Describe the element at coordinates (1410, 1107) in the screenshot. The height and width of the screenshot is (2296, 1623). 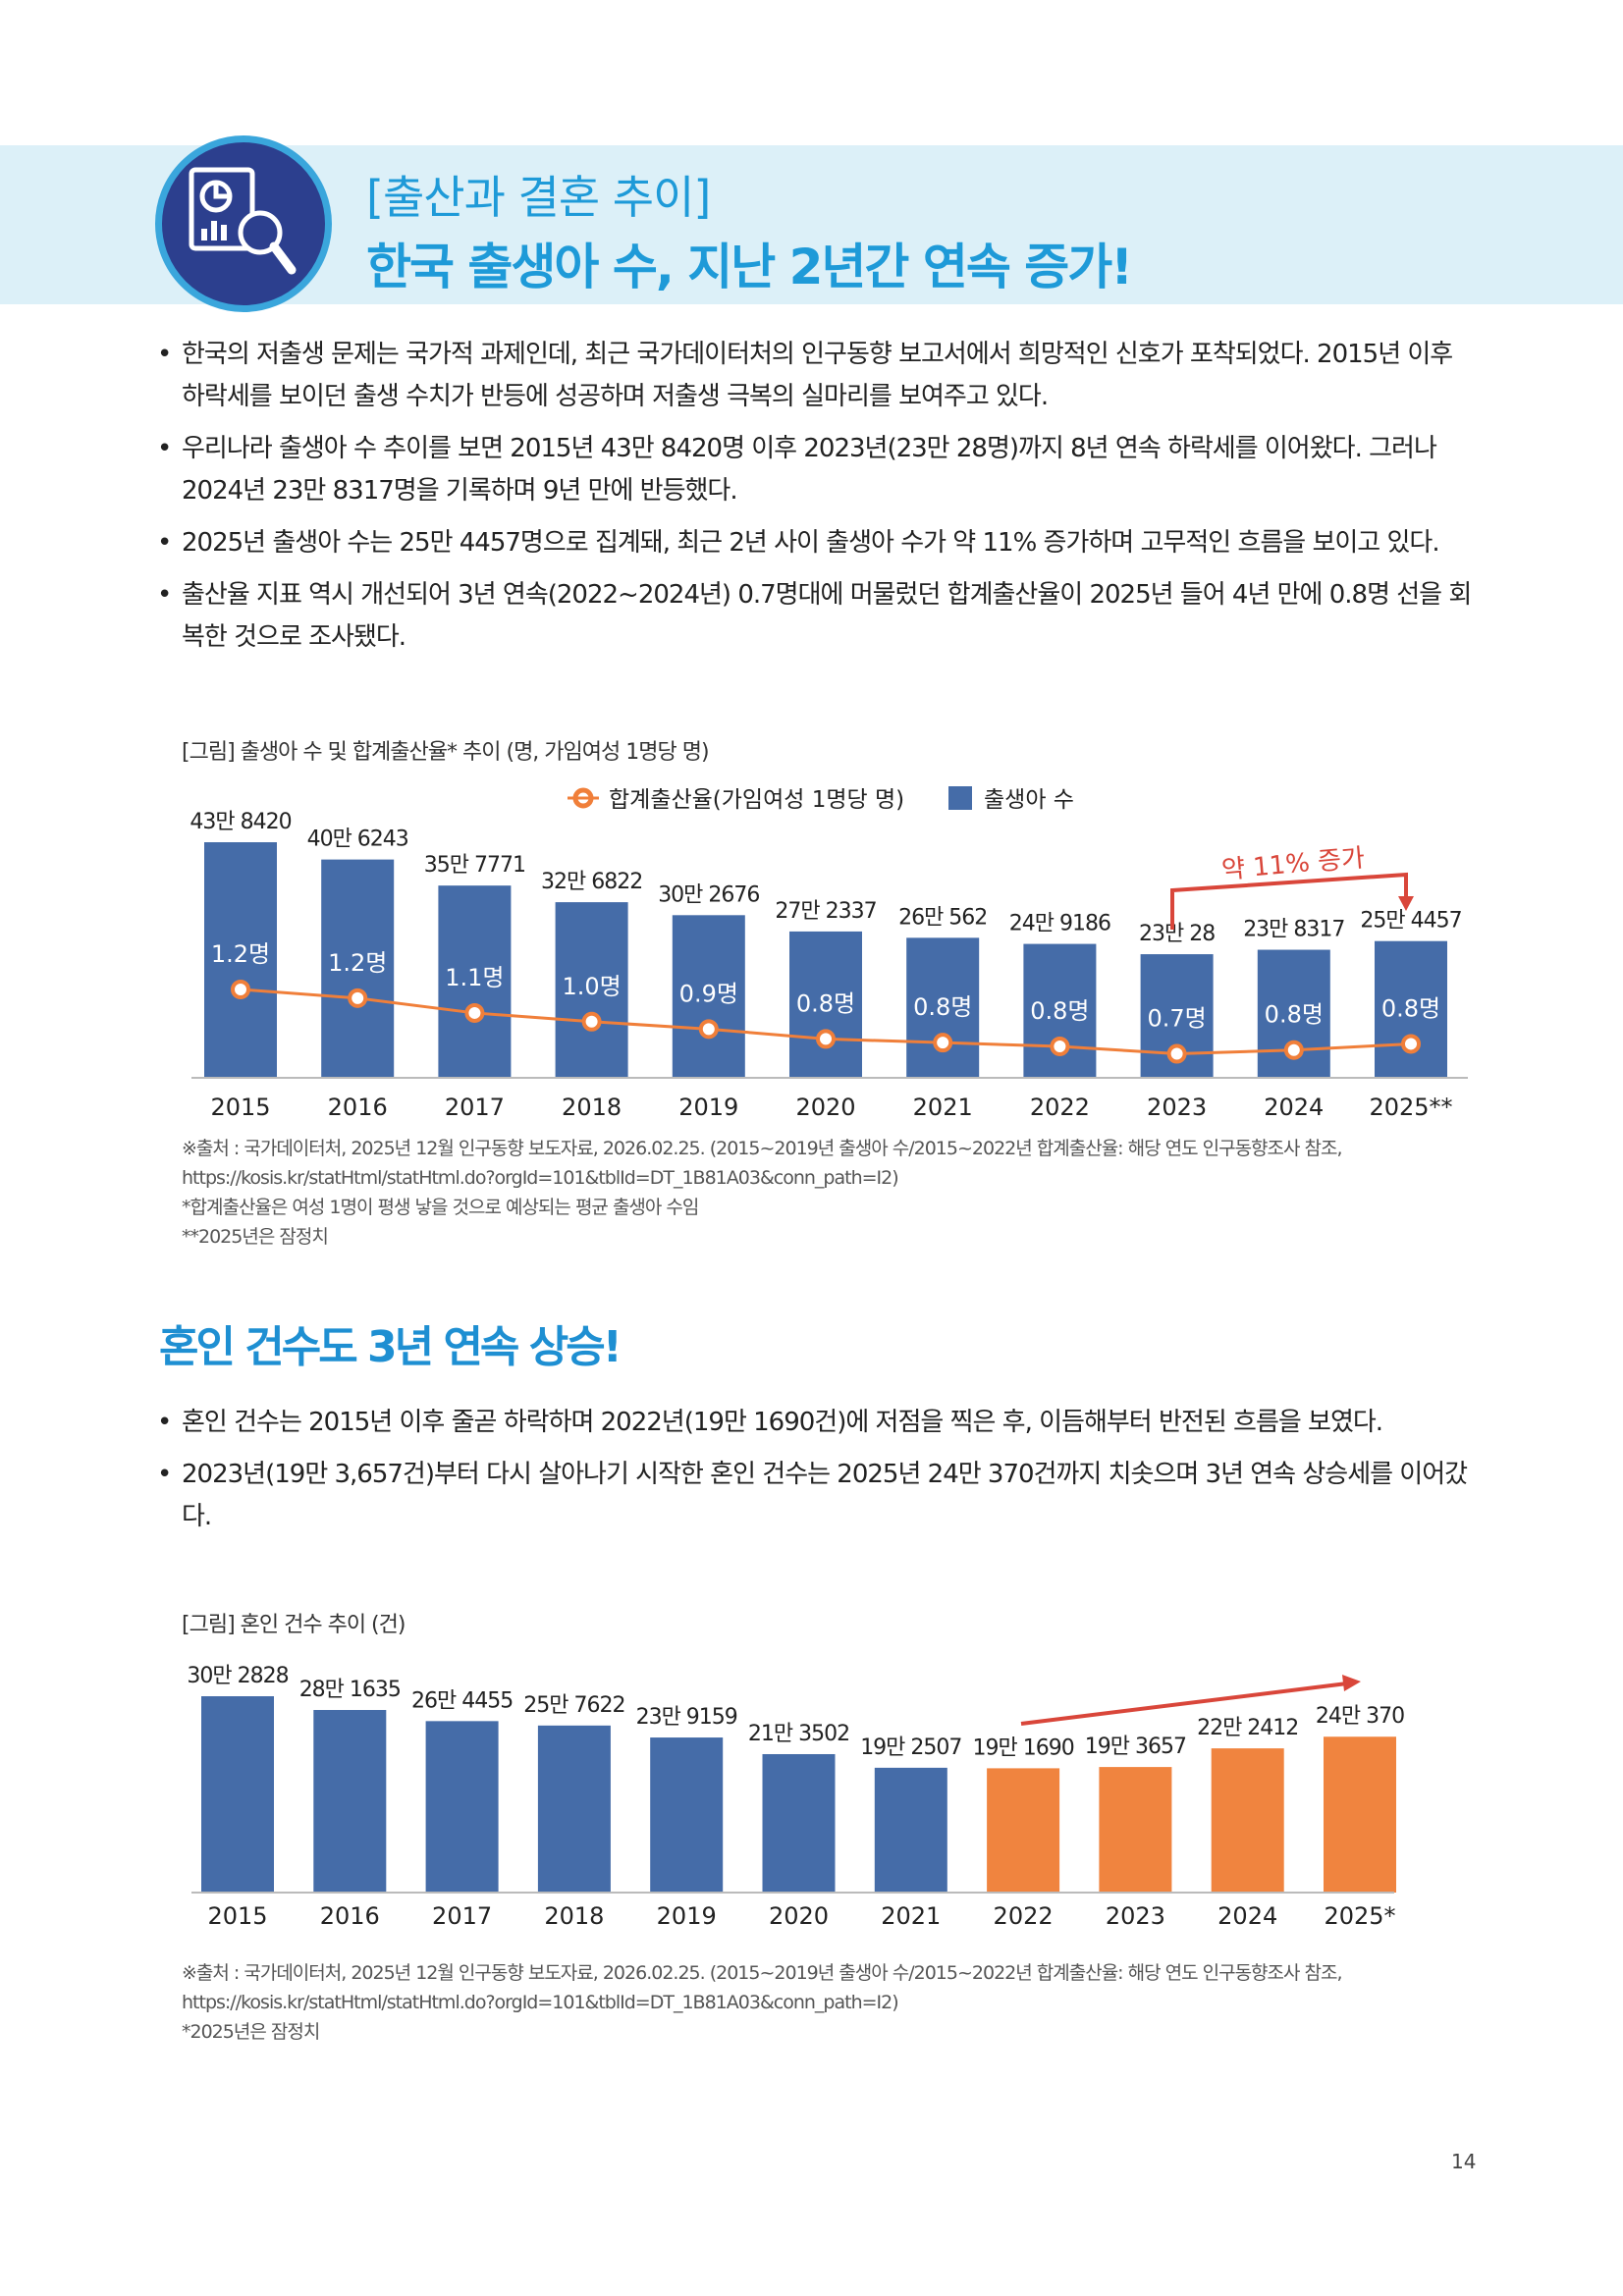
I see `x-tick-label: 2025**` at that location.